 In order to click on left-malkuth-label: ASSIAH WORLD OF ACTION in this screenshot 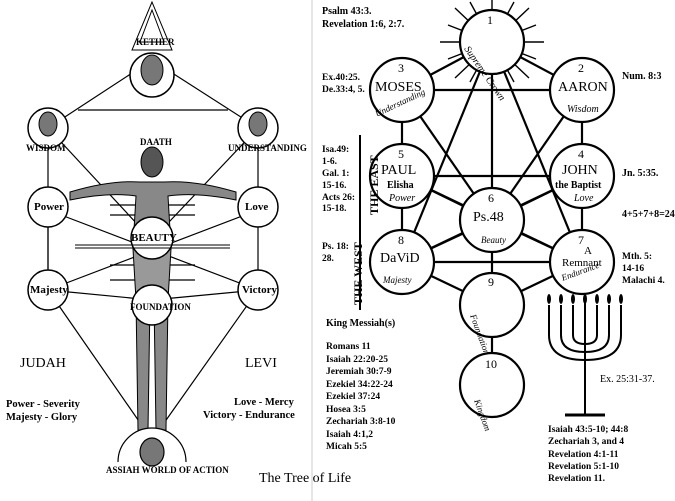, I will do `click(167, 470)`.